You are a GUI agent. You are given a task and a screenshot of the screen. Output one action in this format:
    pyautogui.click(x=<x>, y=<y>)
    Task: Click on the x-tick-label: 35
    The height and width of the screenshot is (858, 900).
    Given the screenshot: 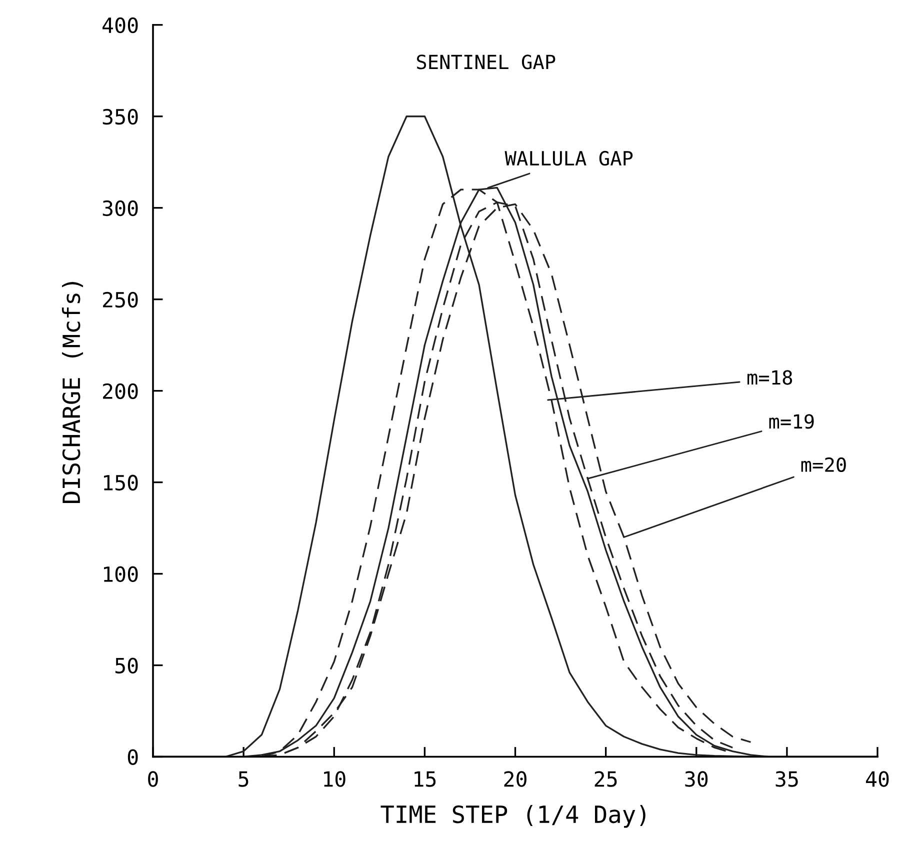 What is the action you would take?
    pyautogui.click(x=787, y=779)
    